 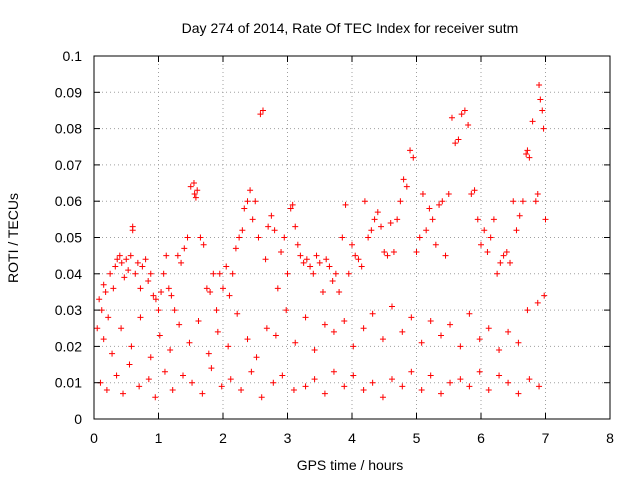 I want to click on x-tick-label: 5, so click(x=417, y=438).